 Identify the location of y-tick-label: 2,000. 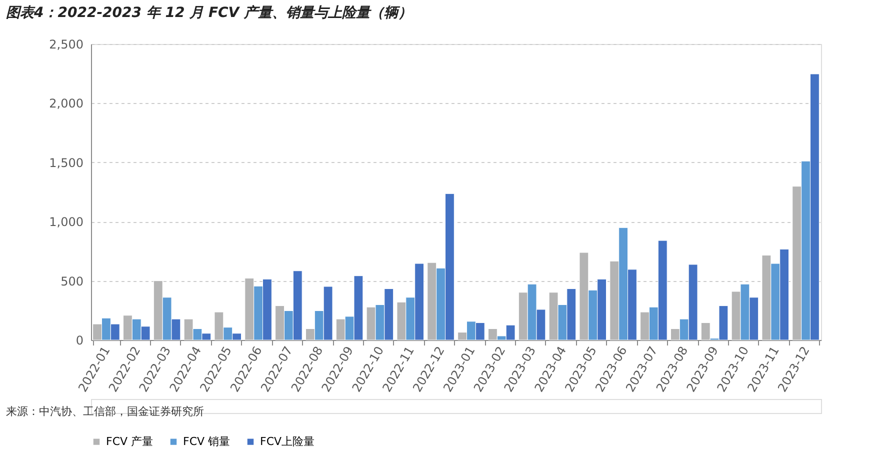
(66, 103).